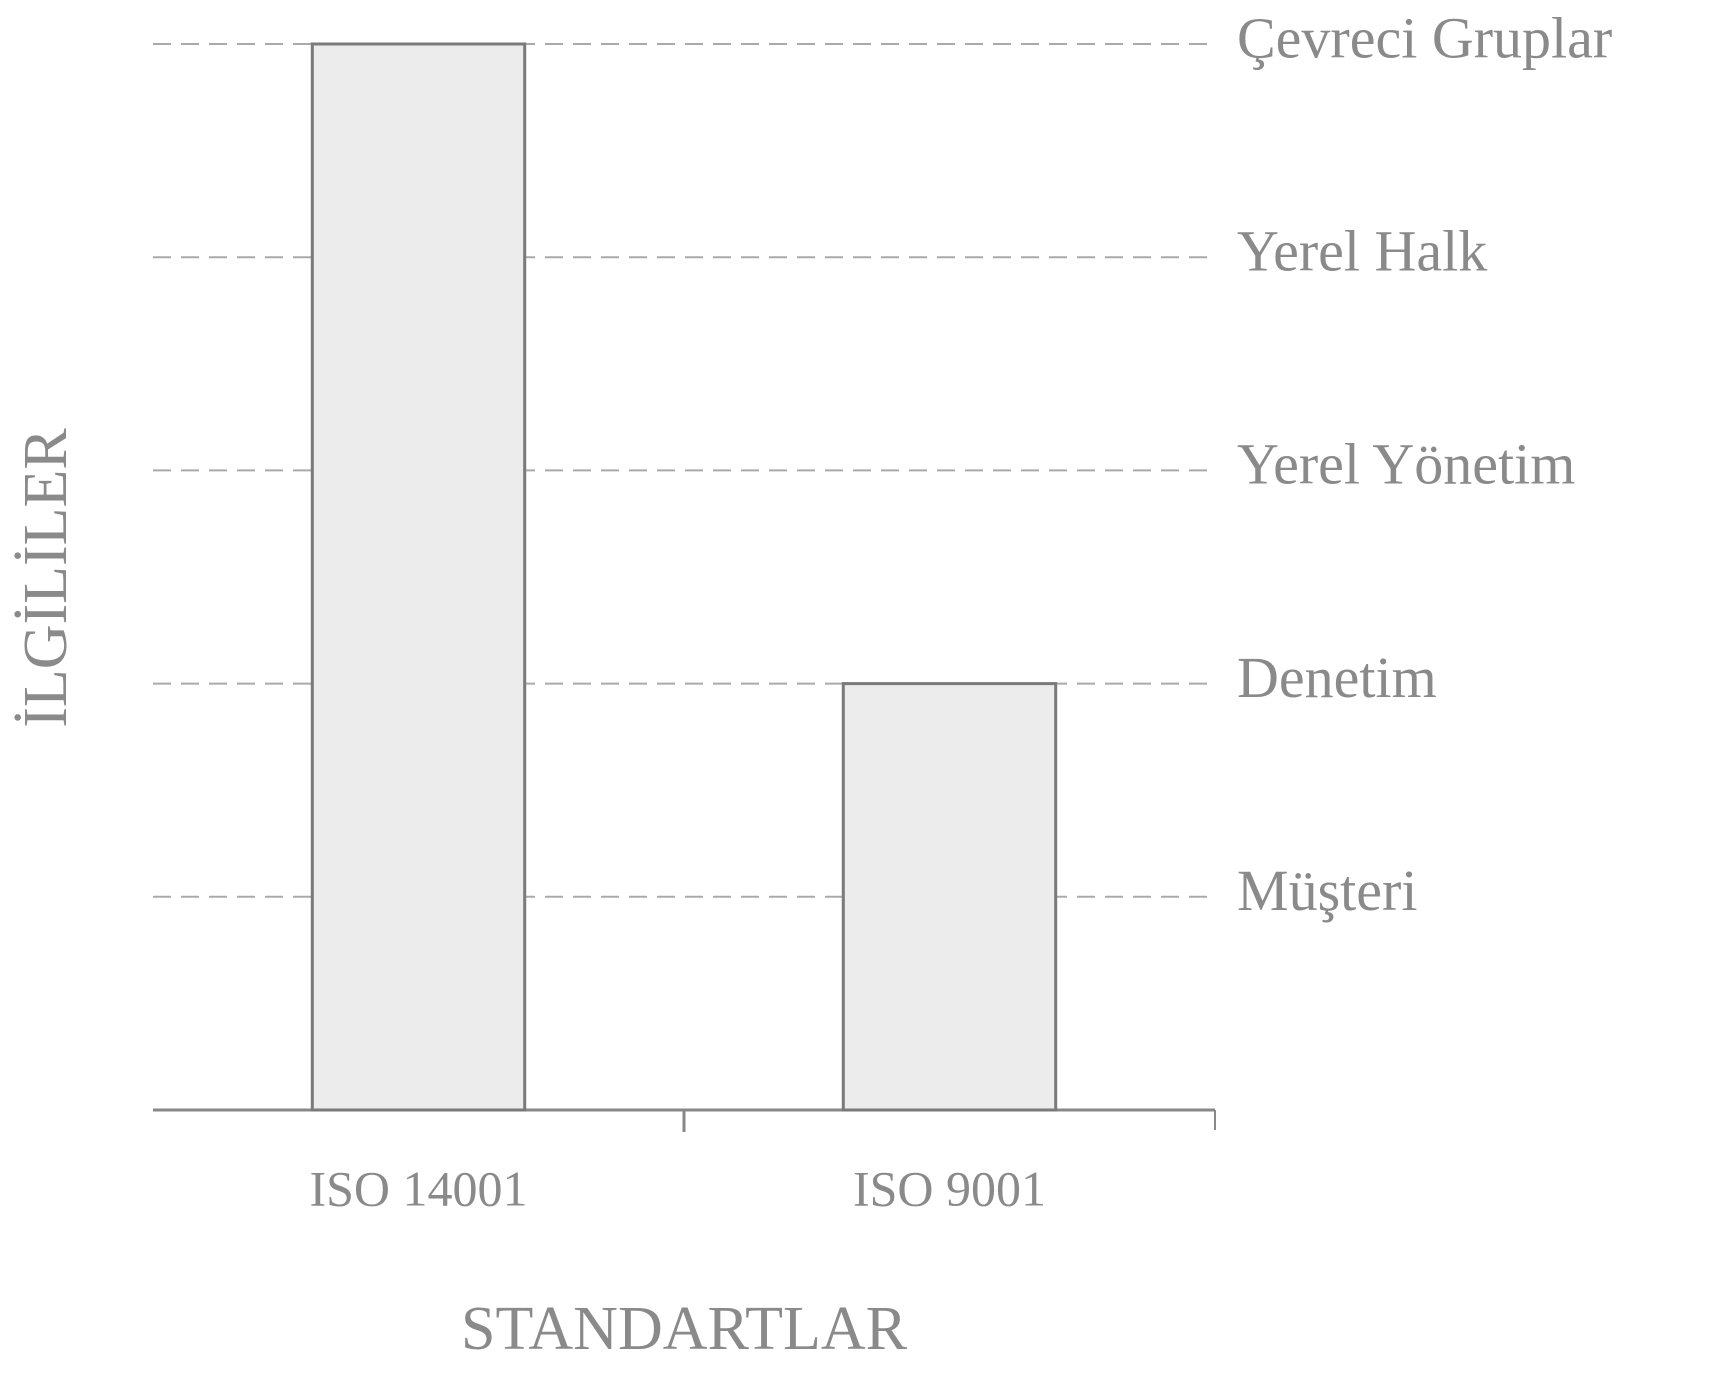 Image resolution: width=1709 pixels, height=1383 pixels. Describe the element at coordinates (1327, 890) in the screenshot. I see `y-tick-label: Müşteri` at that location.